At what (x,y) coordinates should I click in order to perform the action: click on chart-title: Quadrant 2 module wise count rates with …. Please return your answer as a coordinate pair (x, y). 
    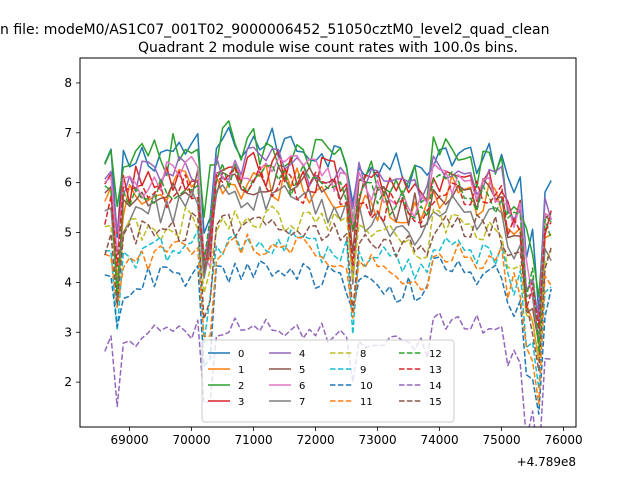
    Looking at the image, I should click on (328, 48).